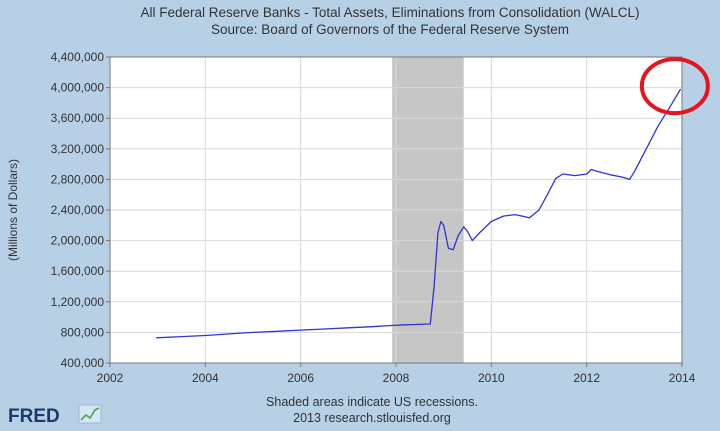 The width and height of the screenshot is (720, 431). I want to click on y-tick-label: 1,200,000, so click(78, 302).